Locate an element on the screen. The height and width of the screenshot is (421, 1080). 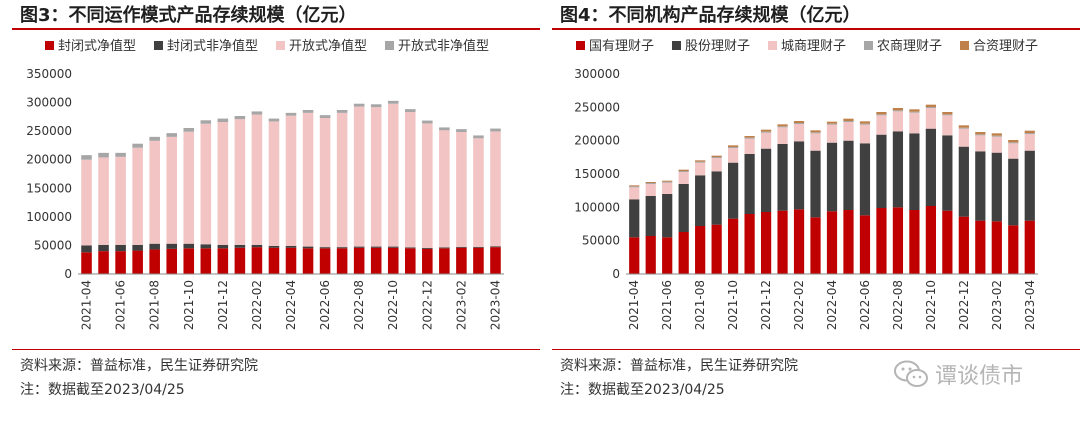
chart-title: 图3：不同运作模式产品存续规模（亿元） is located at coordinates (188, 15).